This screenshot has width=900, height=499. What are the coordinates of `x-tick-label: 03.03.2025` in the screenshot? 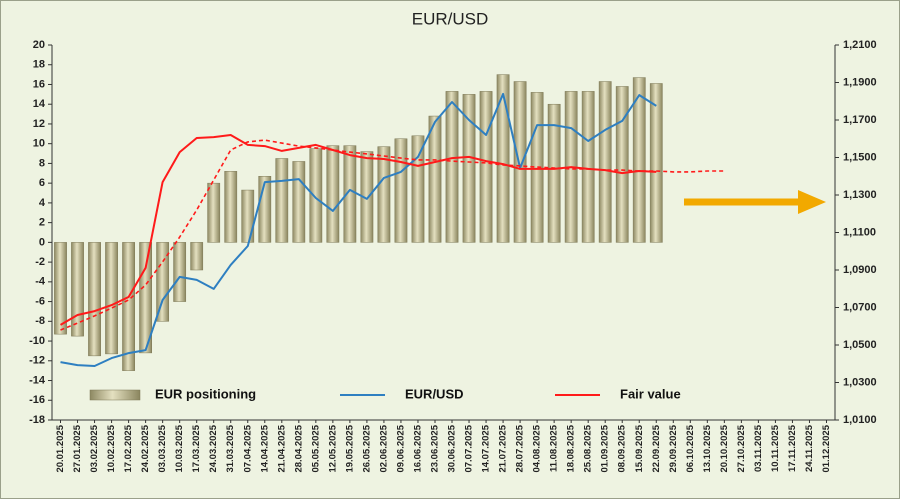 It's located at (162, 448).